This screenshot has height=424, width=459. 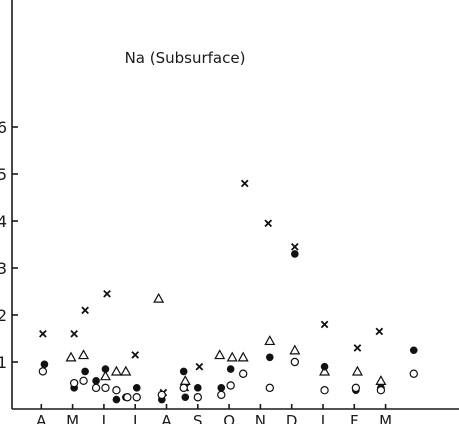 I want to click on x-month-label: O, so click(x=229, y=418).